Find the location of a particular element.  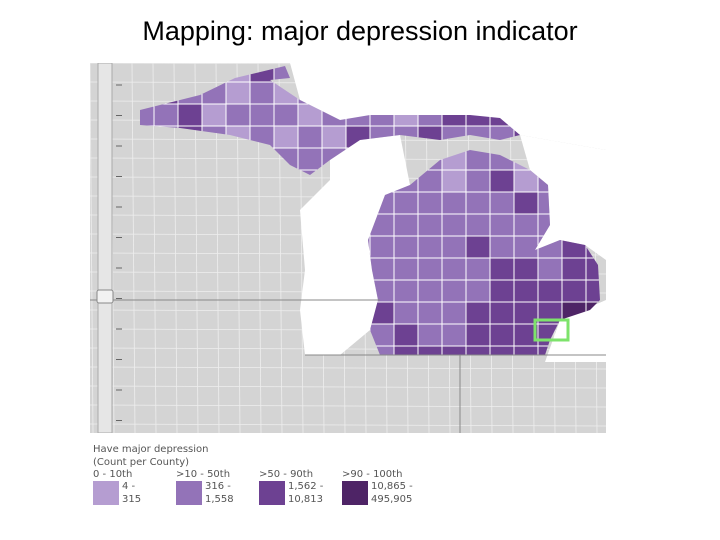

legend-range-from: 4 - is located at coordinates (129, 486).